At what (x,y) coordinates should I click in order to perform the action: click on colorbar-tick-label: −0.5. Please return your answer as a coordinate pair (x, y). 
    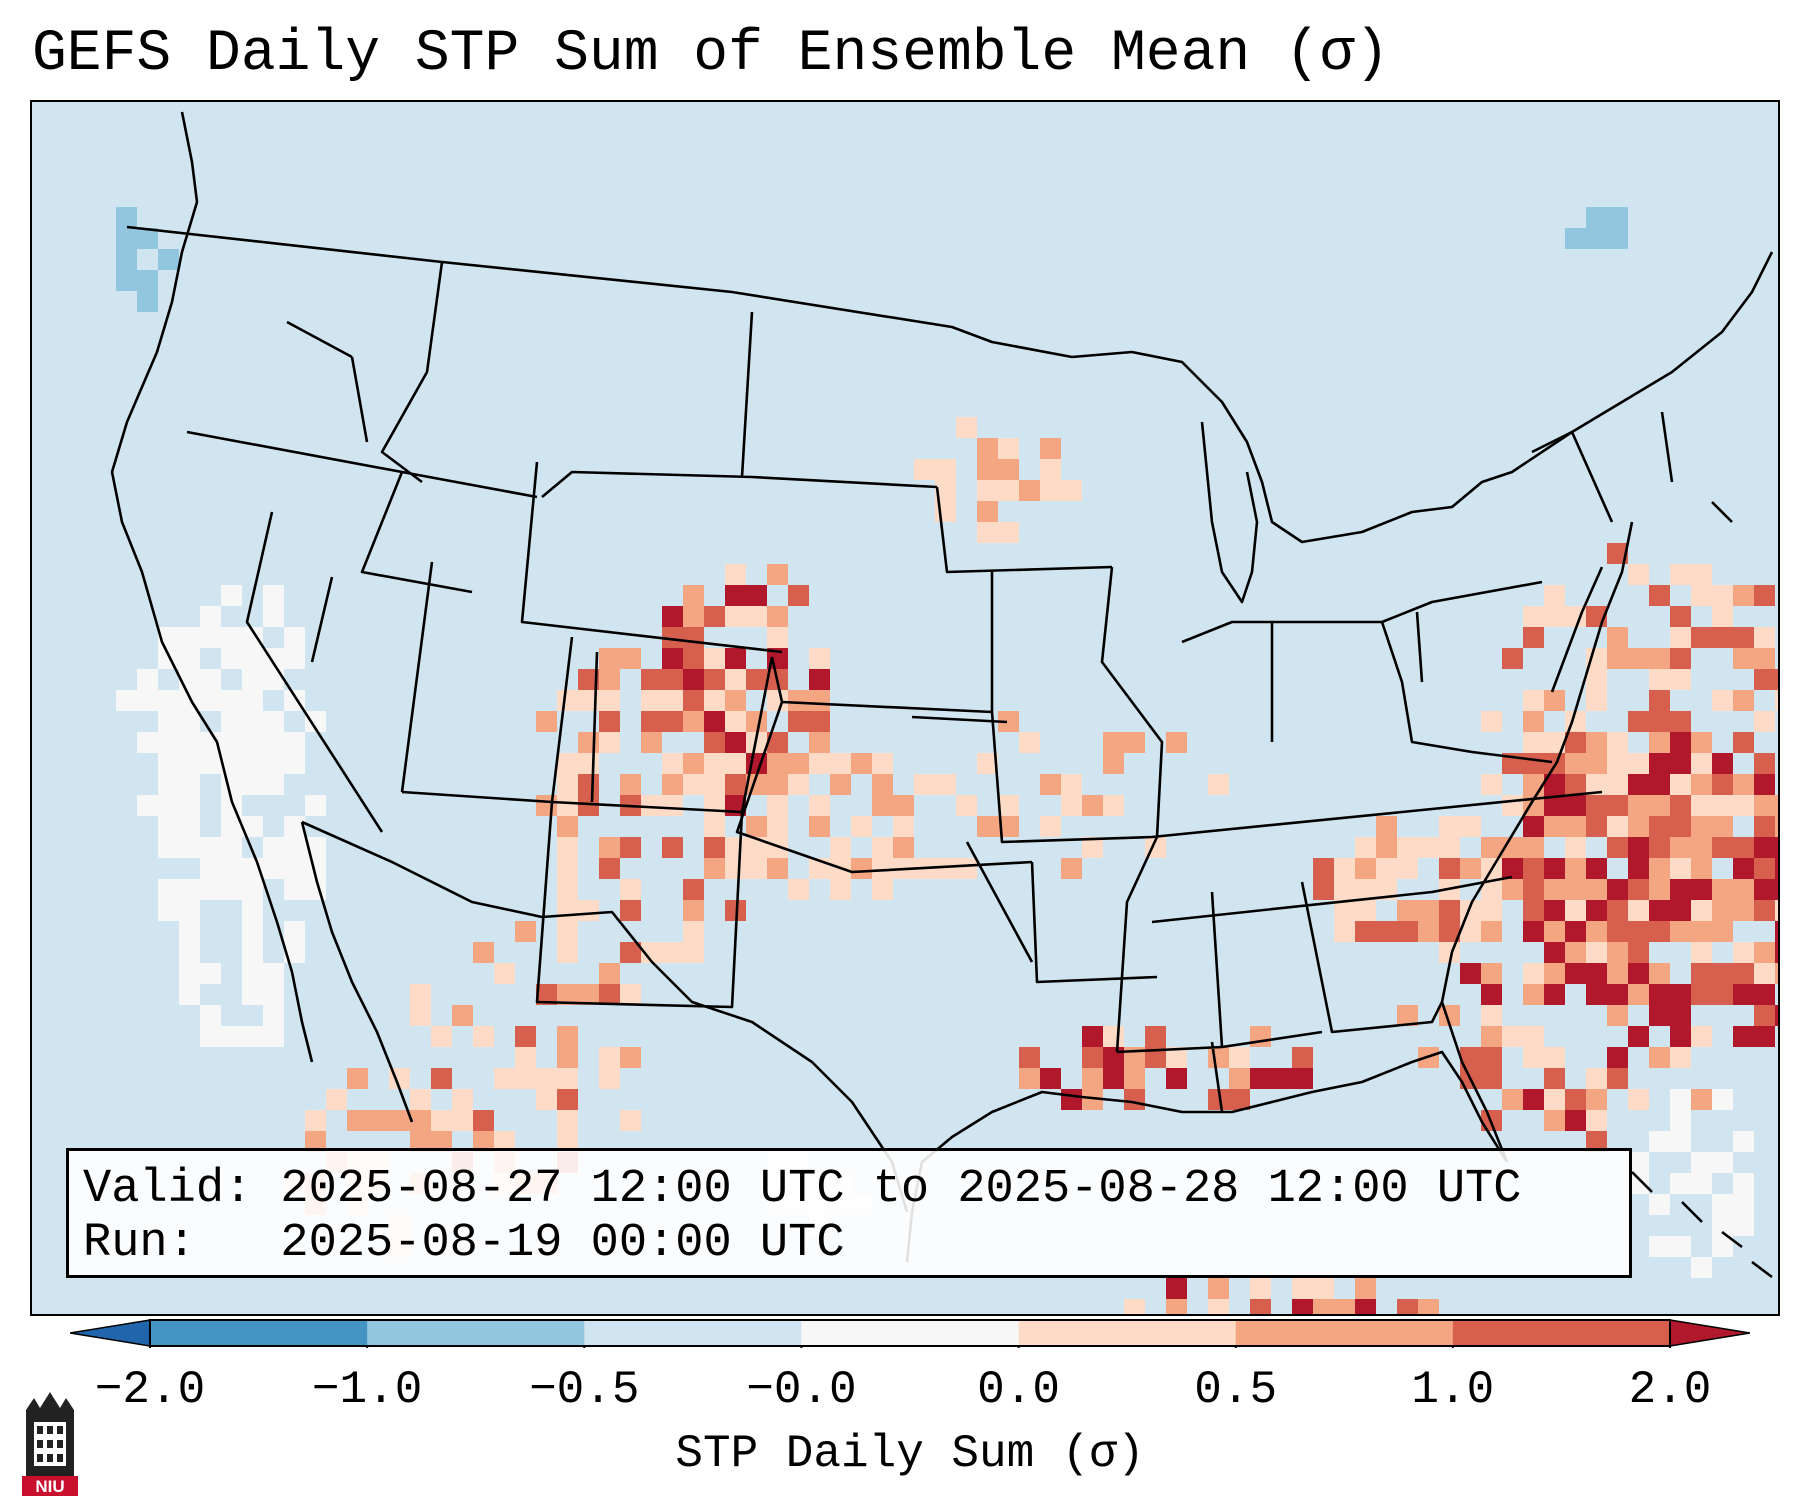
    Looking at the image, I should click on (584, 1390).